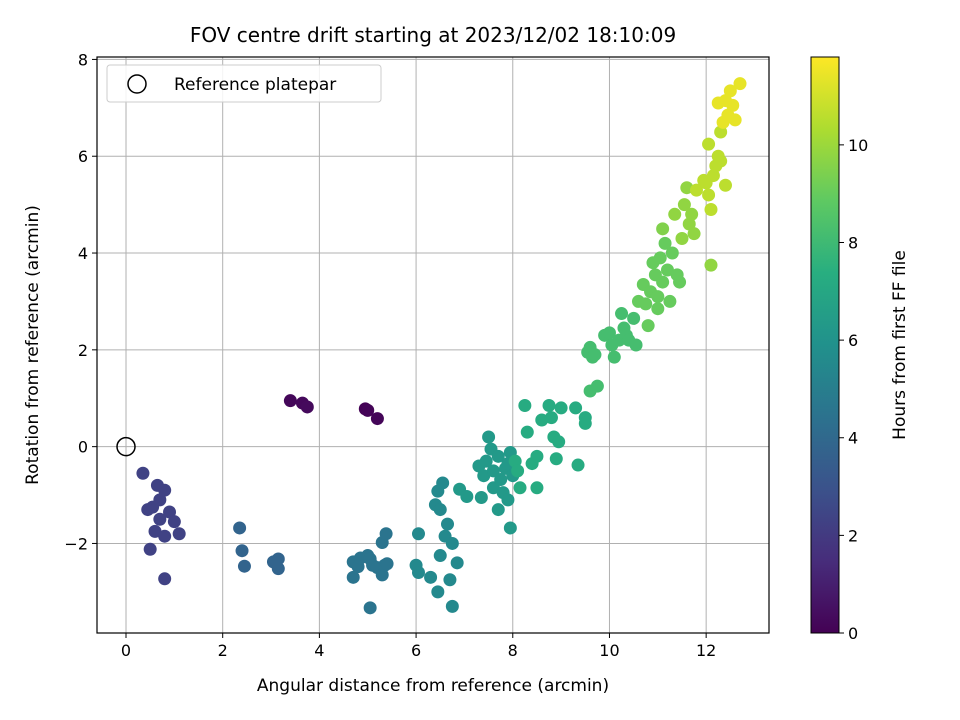  What do you see at coordinates (900, 345) in the screenshot?
I see `colorbar-label: Hours from first FF file` at bounding box center [900, 345].